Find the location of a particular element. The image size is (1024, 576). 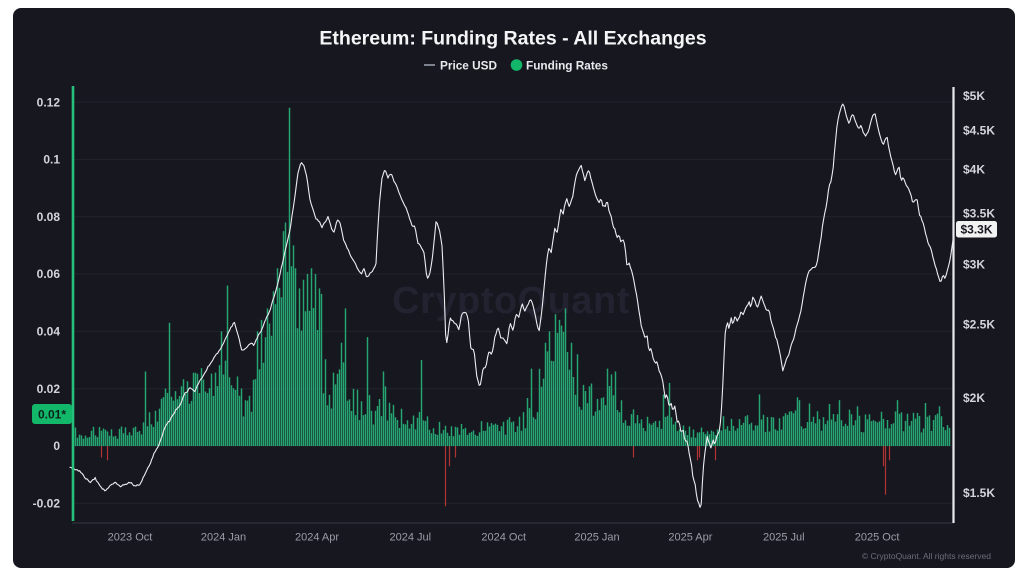

svg-text: 2025 Jan is located at coordinates (596, 538).